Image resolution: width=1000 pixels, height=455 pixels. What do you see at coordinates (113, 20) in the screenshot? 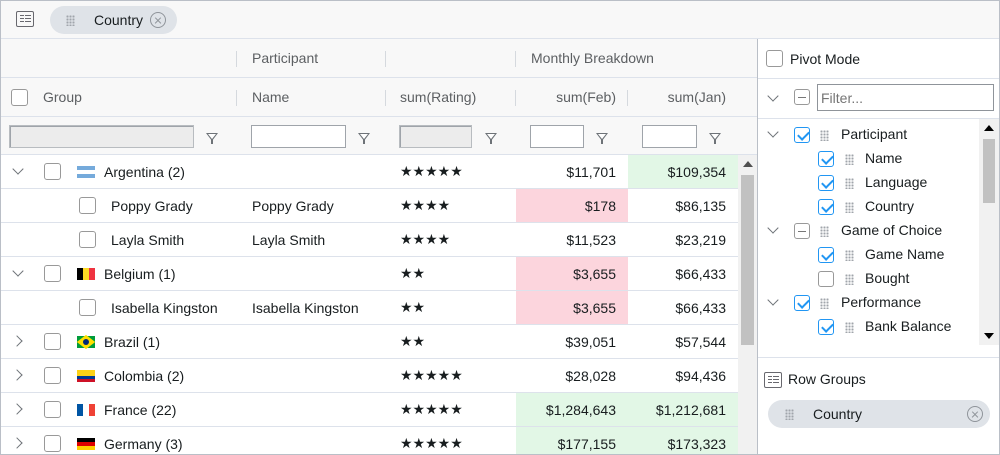
I see `group-pill-country: Country` at bounding box center [113, 20].